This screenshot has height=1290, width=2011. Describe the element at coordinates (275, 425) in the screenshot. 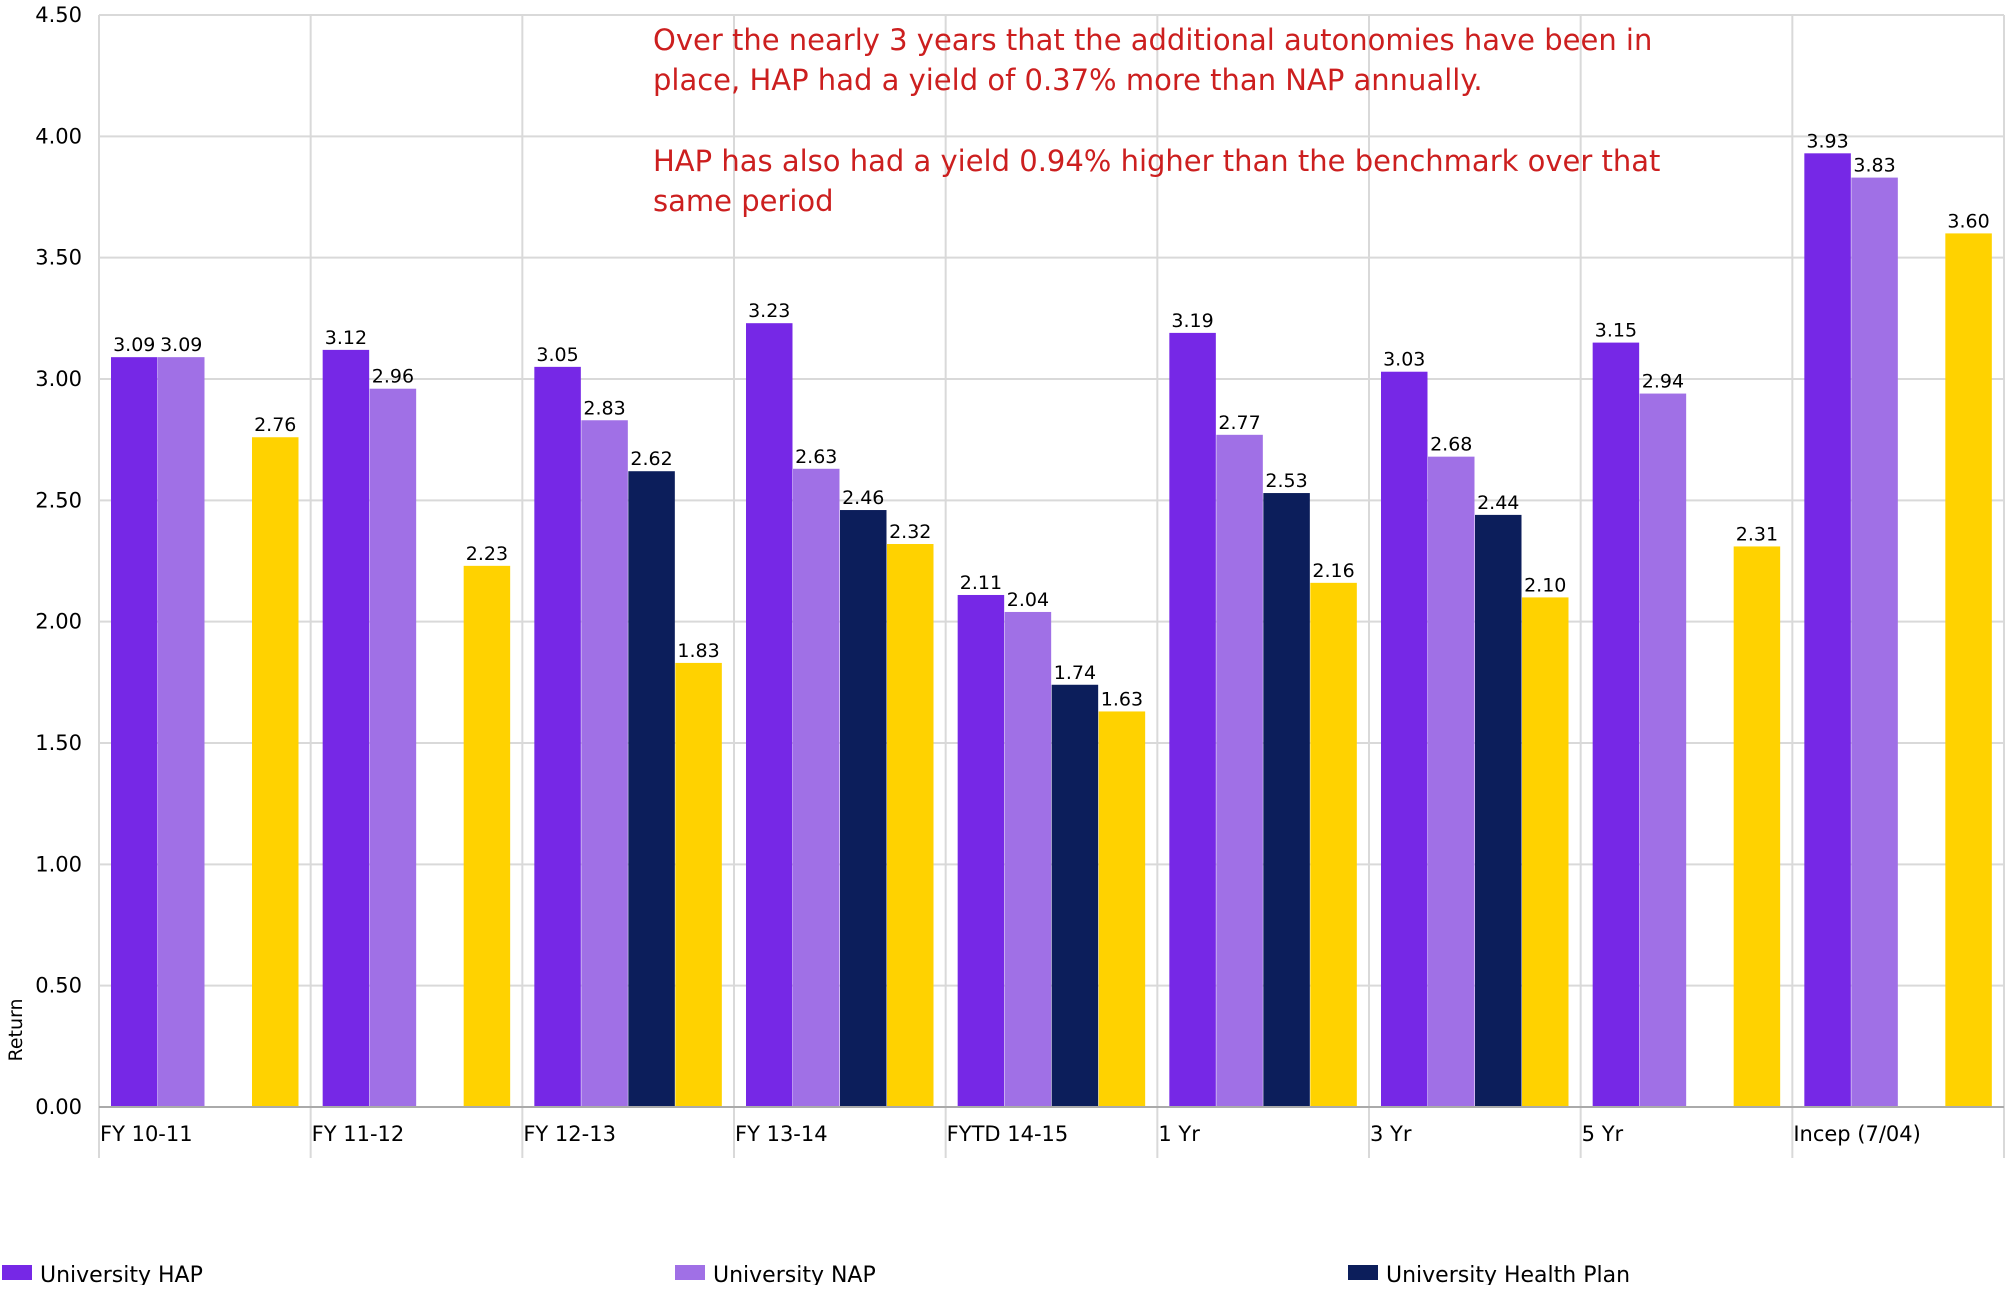

I see `data-label: 2.76` at that location.